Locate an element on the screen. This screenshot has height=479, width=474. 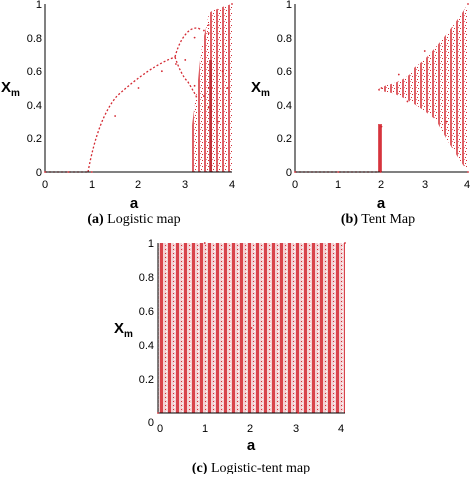
chaos-region-tent is located at coordinates (422, 88).